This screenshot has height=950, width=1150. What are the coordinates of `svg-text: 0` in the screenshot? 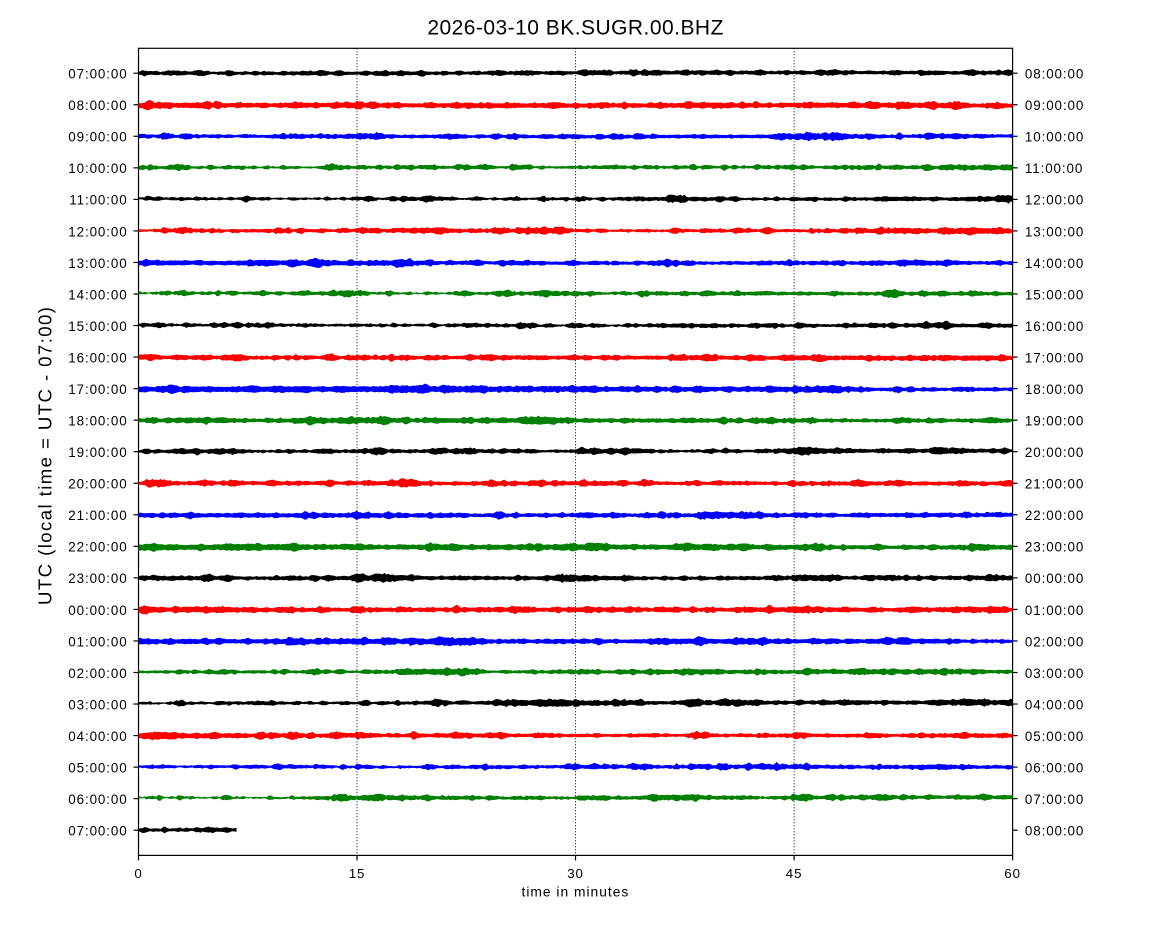 It's located at (138, 873).